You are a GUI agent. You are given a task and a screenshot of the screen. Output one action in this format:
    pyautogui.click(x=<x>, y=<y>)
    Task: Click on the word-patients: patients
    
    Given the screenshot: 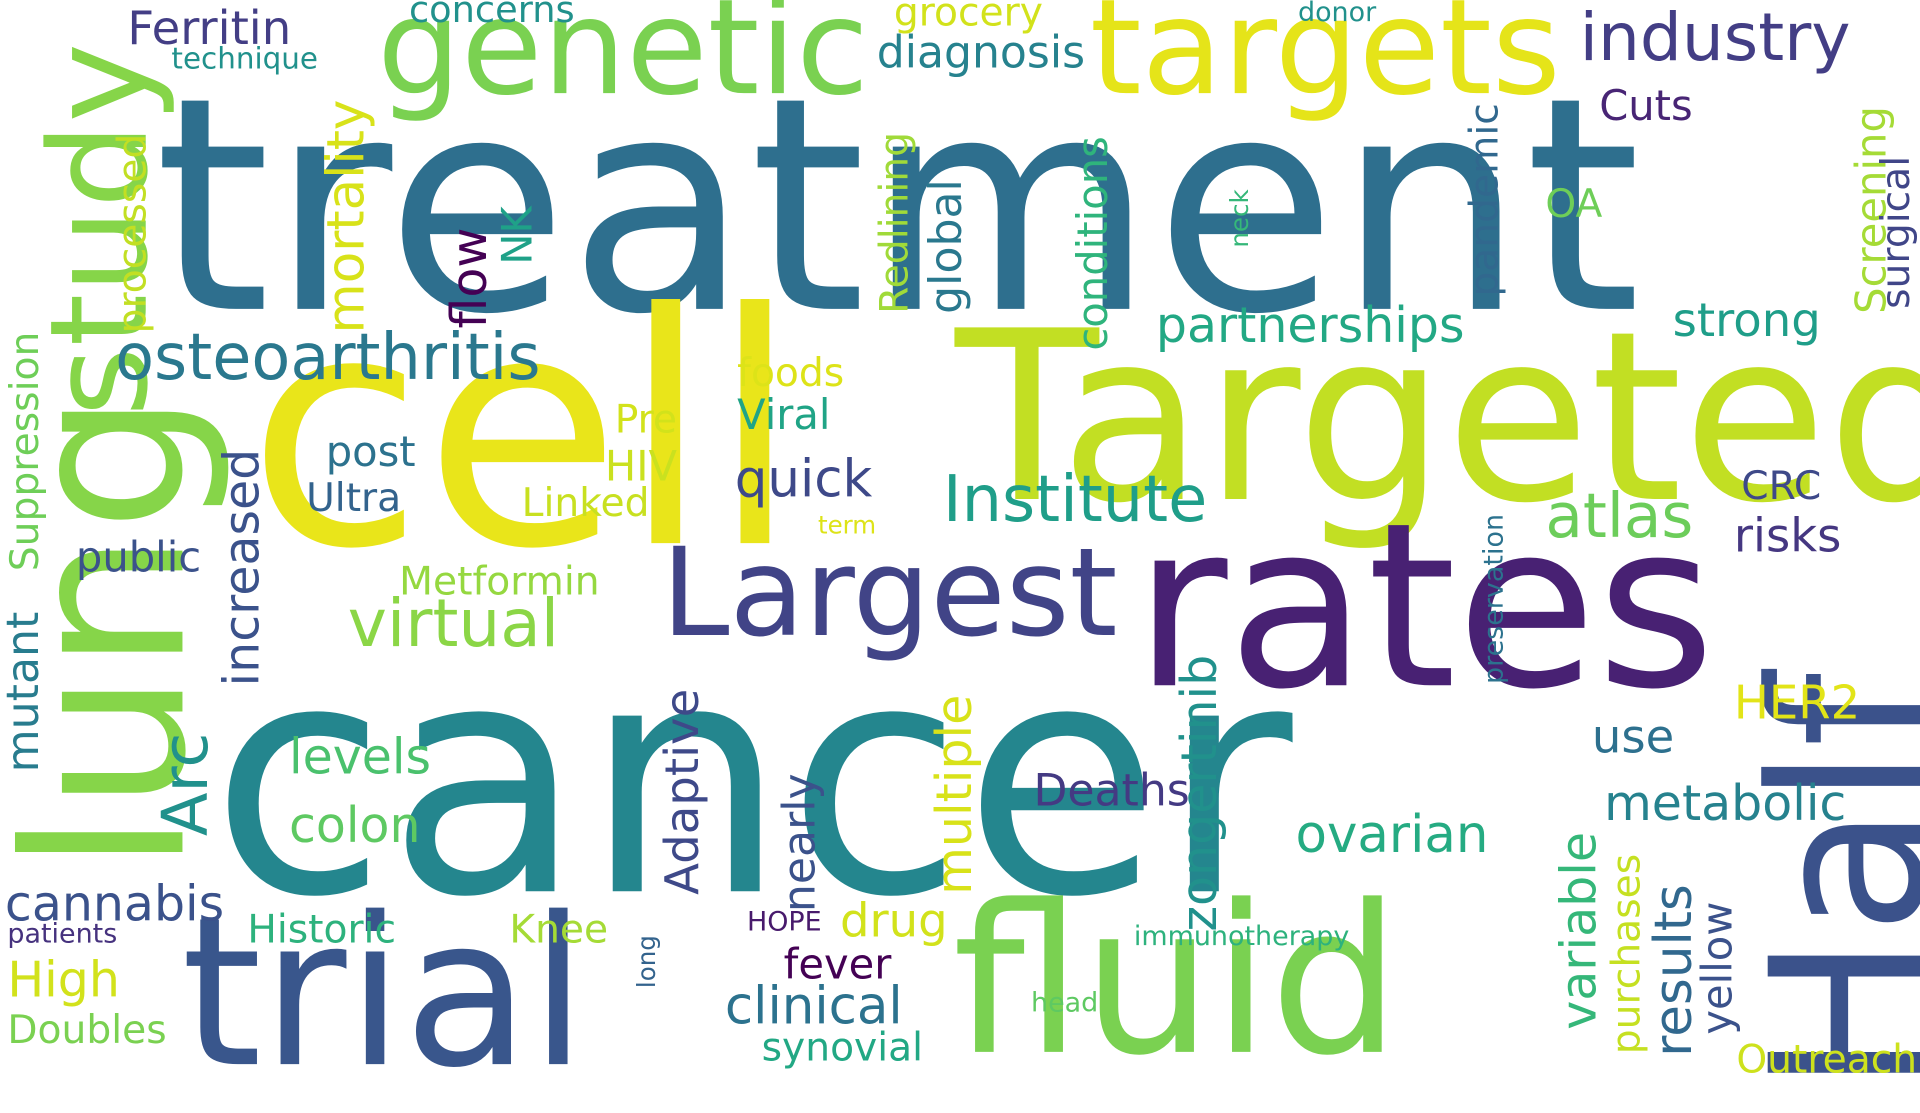 What is the action you would take?
    pyautogui.click(x=62, y=935)
    